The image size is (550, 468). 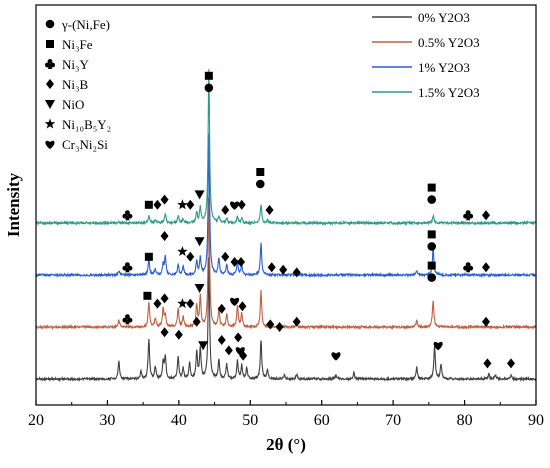 What do you see at coordinates (13, 204) in the screenshot?
I see `y-axis-title: Intensity` at bounding box center [13, 204].